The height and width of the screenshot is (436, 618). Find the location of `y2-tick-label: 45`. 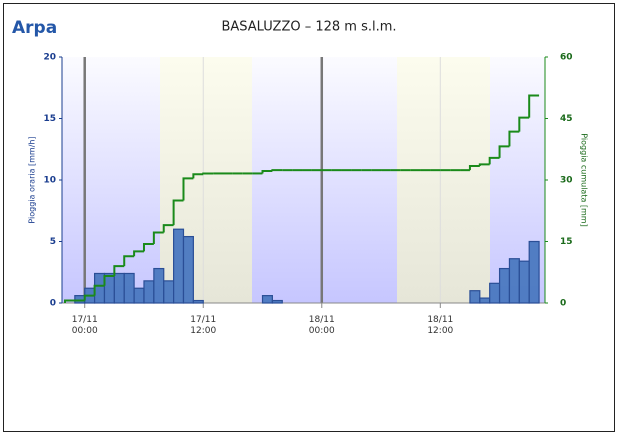

y2-tick-label: 45 is located at coordinates (566, 119).